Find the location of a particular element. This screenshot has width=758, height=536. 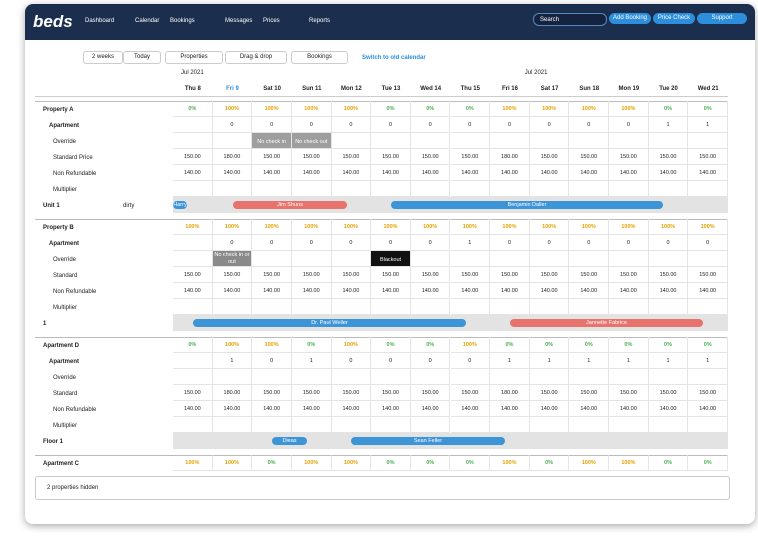

month-label: Jul 2021 is located at coordinates (536, 73).